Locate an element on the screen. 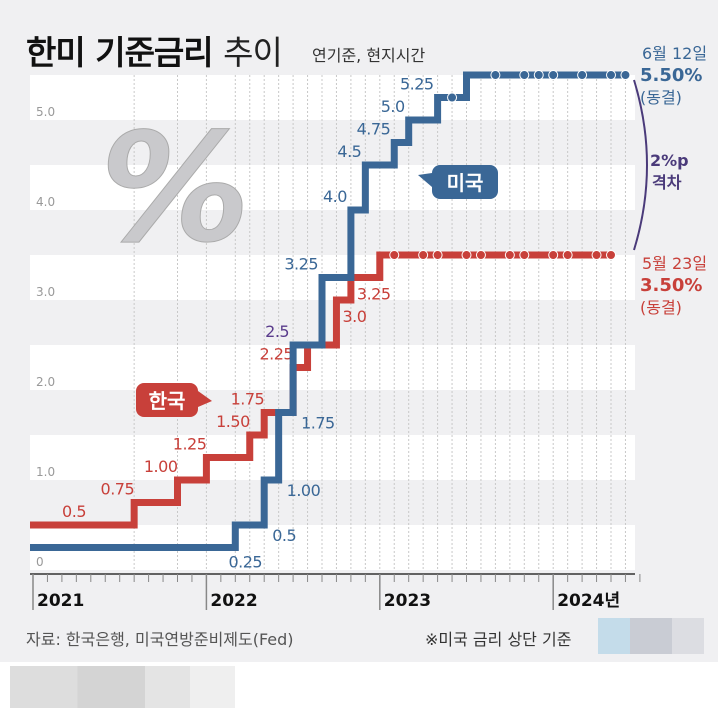 This screenshot has height=708, width=720. x-tick-label: 2023 is located at coordinates (407, 601).